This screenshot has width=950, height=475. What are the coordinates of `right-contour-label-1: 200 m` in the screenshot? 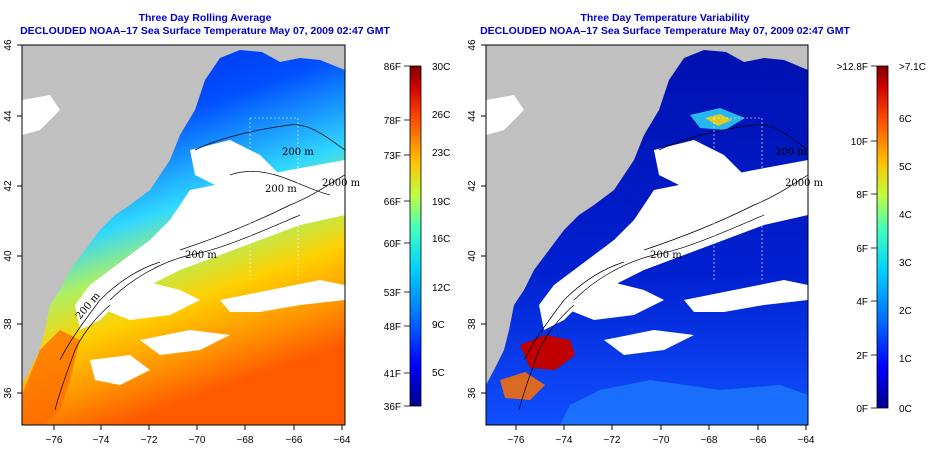 It's located at (791, 152).